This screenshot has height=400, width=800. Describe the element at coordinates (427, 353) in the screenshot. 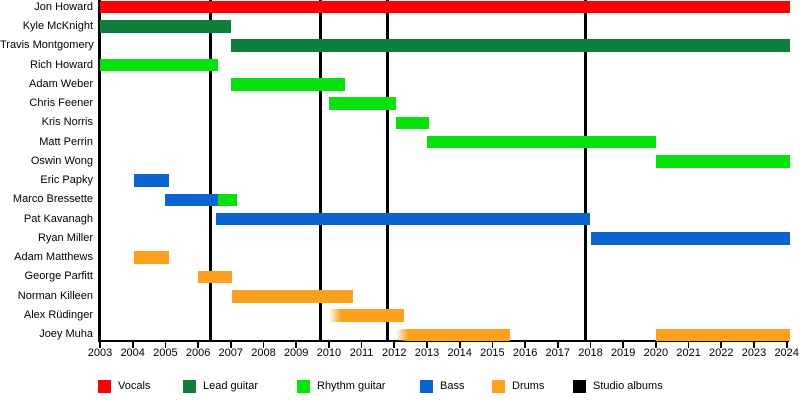

I see `year-label: 2013` at that location.